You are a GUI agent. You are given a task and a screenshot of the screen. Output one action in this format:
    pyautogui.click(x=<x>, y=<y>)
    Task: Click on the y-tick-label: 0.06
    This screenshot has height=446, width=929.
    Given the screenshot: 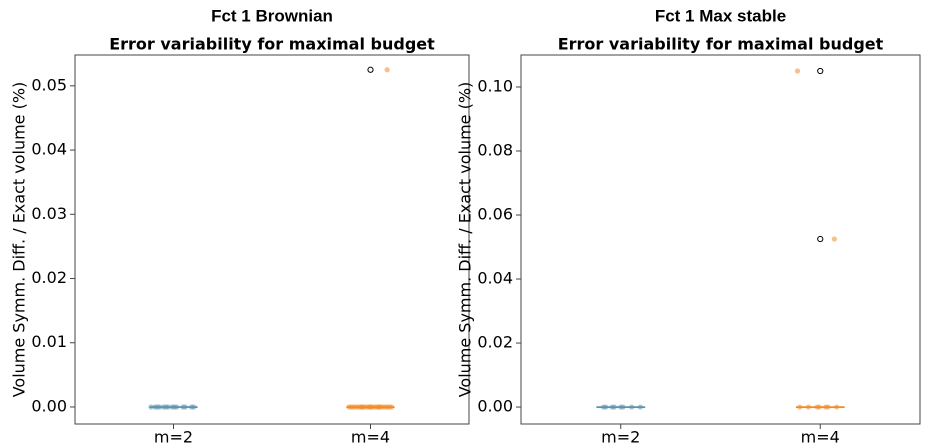 What is the action you would take?
    pyautogui.click(x=495, y=214)
    